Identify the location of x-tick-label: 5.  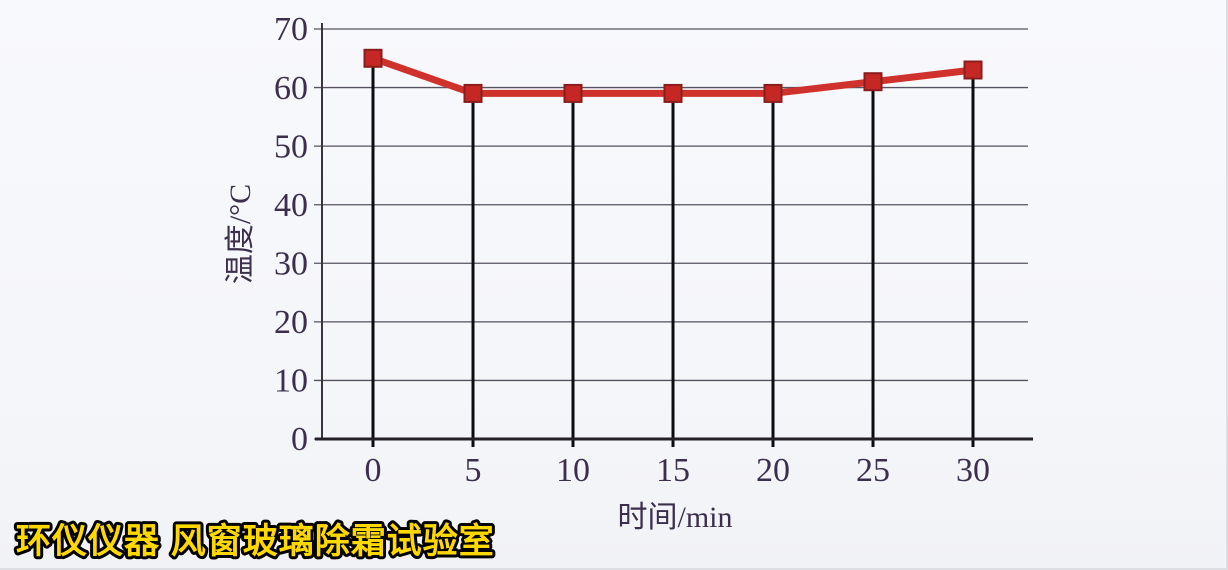
(473, 470).